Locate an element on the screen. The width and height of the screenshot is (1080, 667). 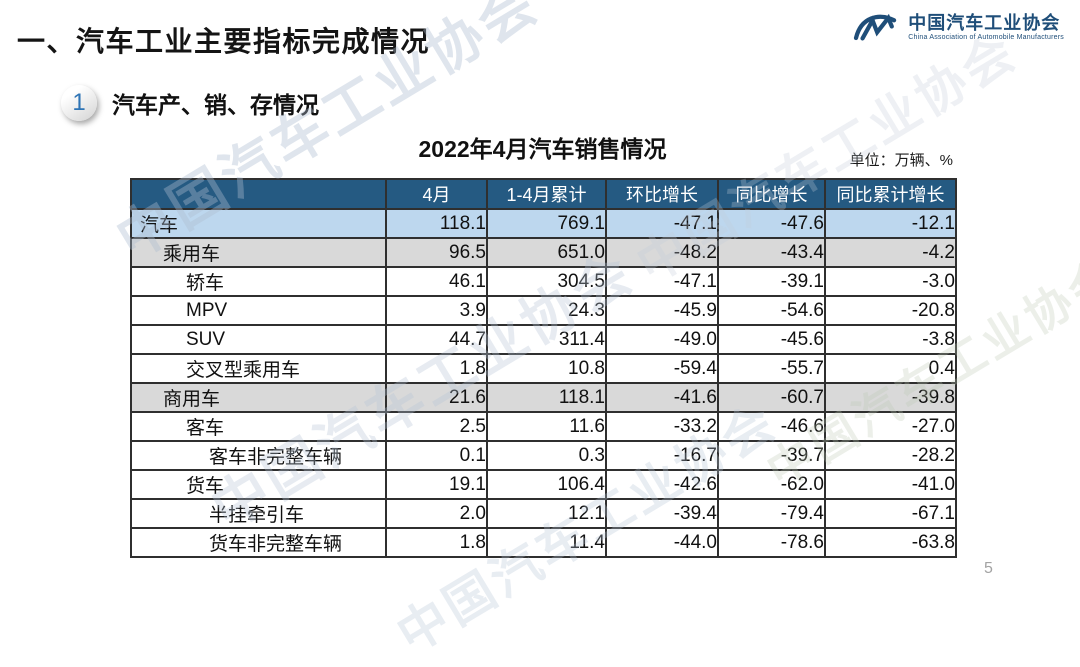
row-value: 311.4 is located at coordinates (546, 339).